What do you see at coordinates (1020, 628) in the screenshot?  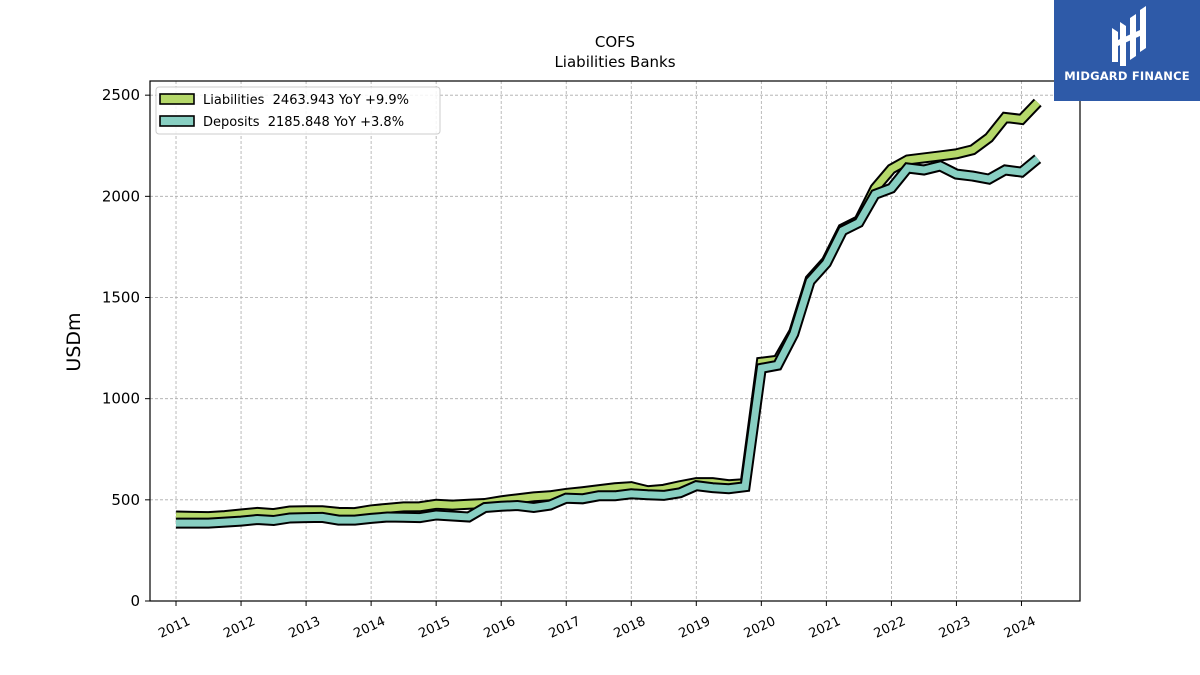 I see `x-tick-label: 2024` at bounding box center [1020, 628].